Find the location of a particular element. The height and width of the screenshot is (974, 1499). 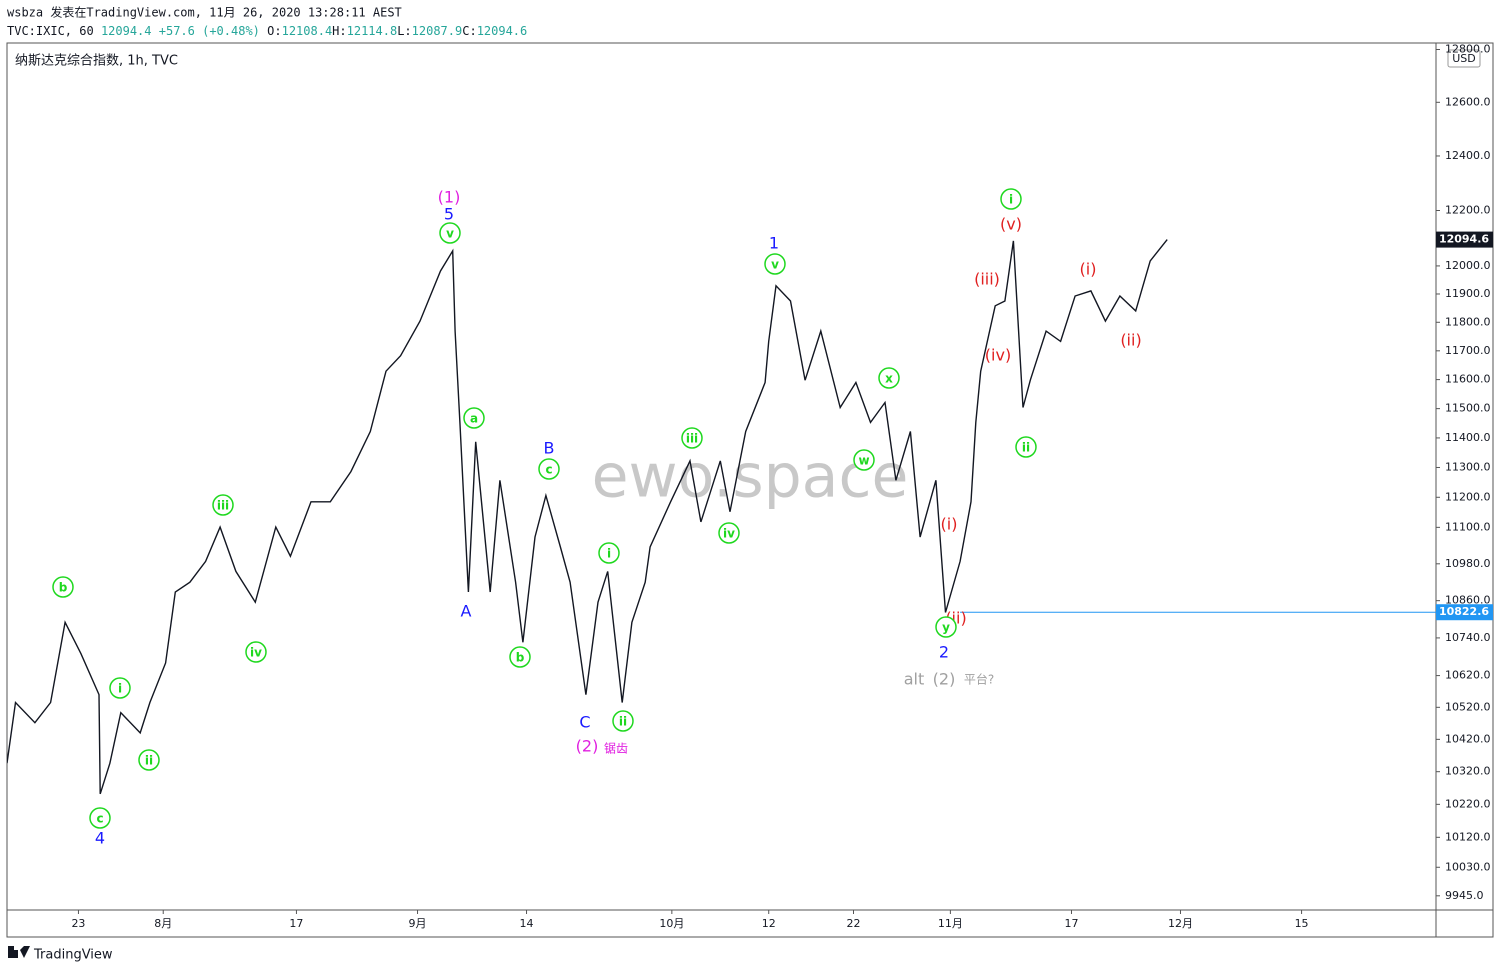

wave-label: (v) is located at coordinates (1011, 224).